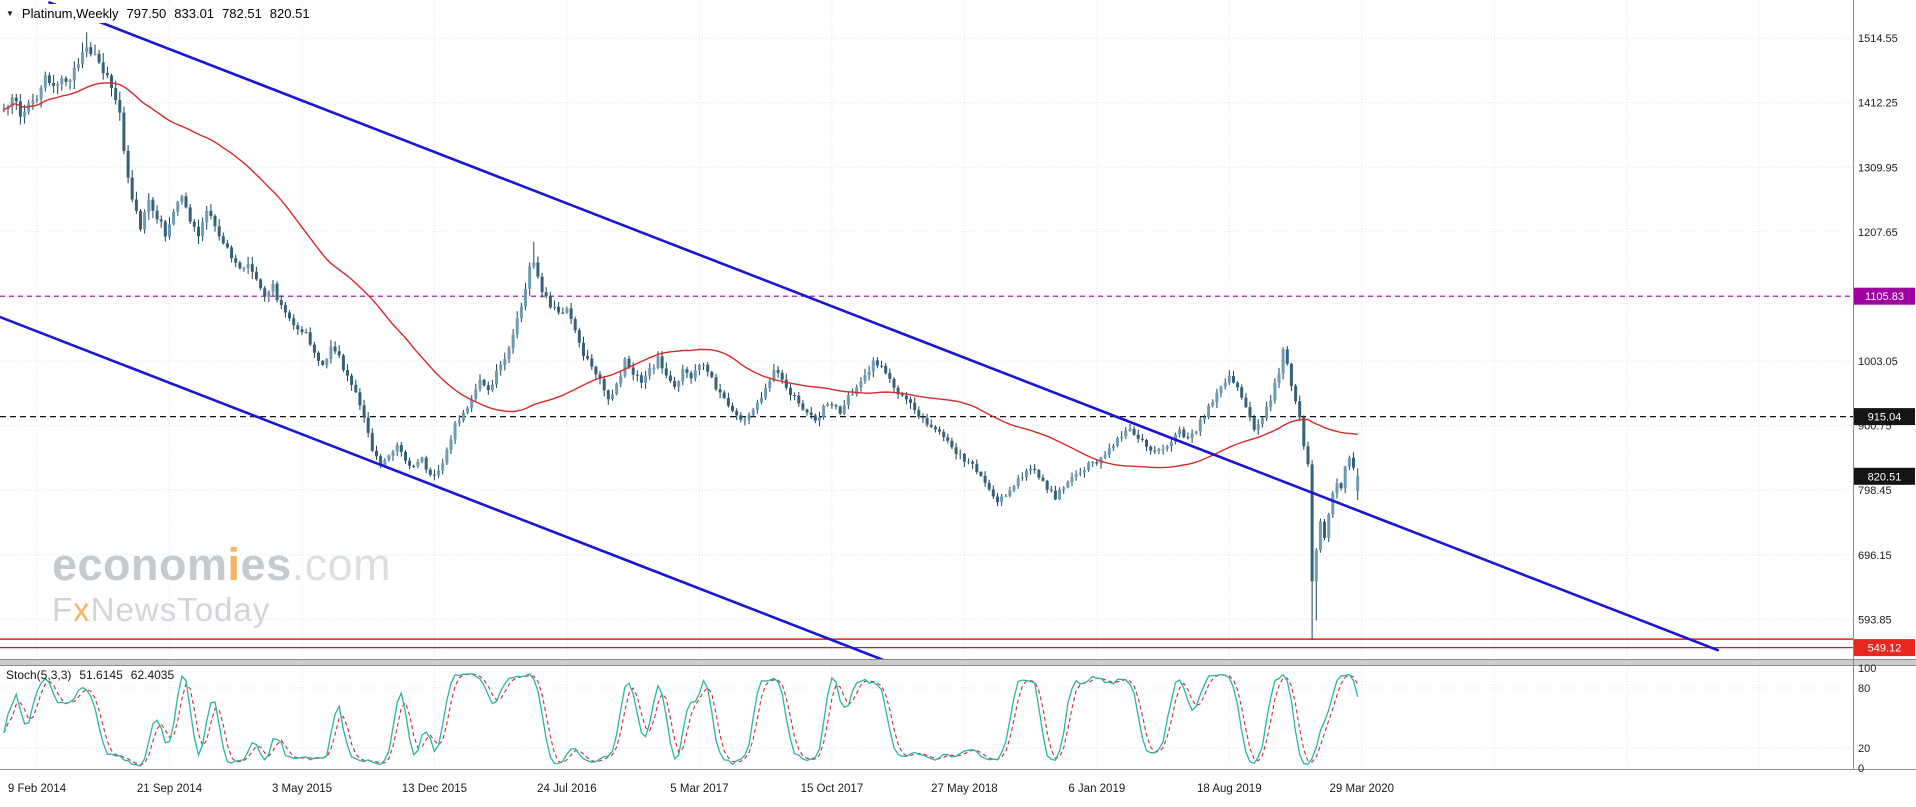 The image size is (1916, 807). Describe the element at coordinates (70, 13) in the screenshot. I see `symbol-timeframe-label: Platinum,Weekly` at that location.